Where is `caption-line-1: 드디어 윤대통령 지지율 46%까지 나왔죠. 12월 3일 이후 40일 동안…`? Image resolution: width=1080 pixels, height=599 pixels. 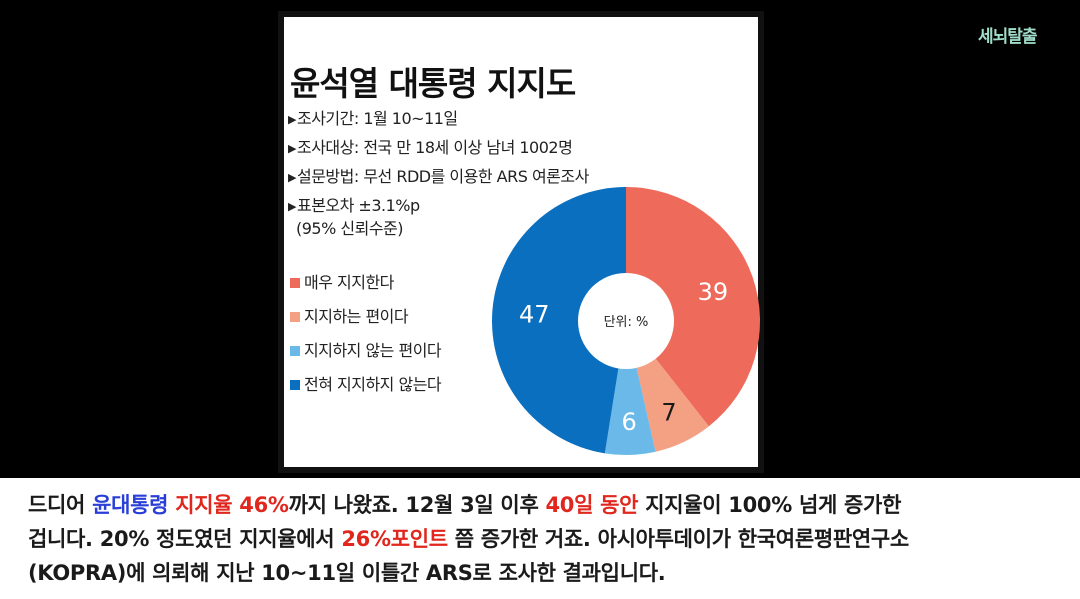 caption-line-1: 드디어 윤대통령 지지율 46%까지 나왔죠. 12월 3일 이후 40일 동안… is located at coordinates (465, 505).